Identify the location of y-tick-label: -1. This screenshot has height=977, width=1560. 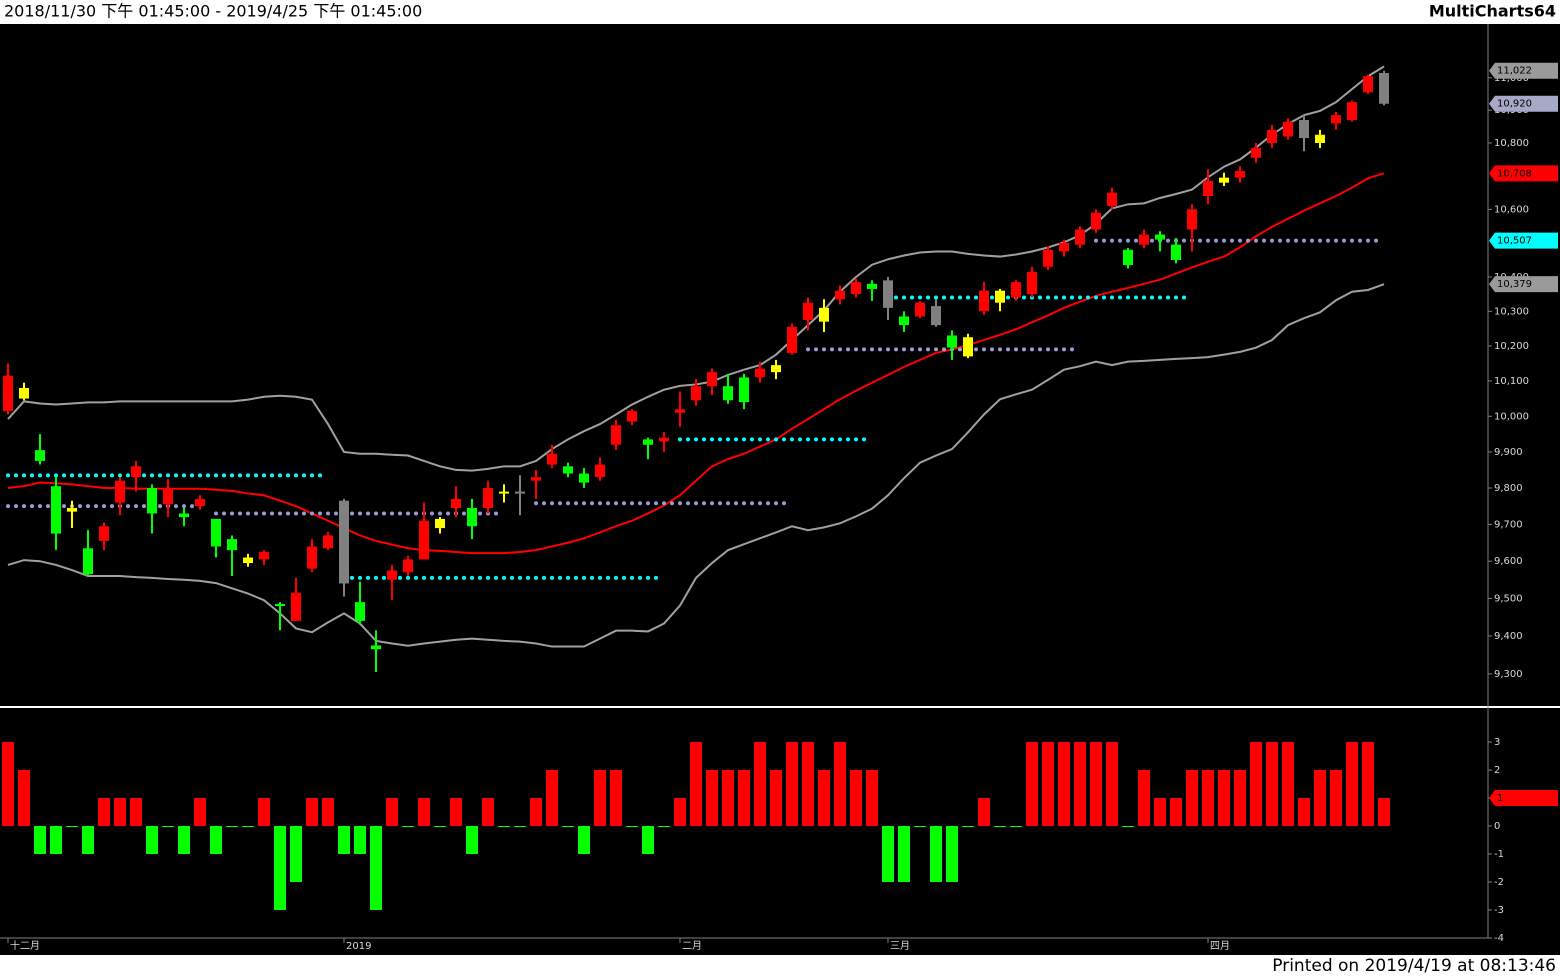
(1499, 854).